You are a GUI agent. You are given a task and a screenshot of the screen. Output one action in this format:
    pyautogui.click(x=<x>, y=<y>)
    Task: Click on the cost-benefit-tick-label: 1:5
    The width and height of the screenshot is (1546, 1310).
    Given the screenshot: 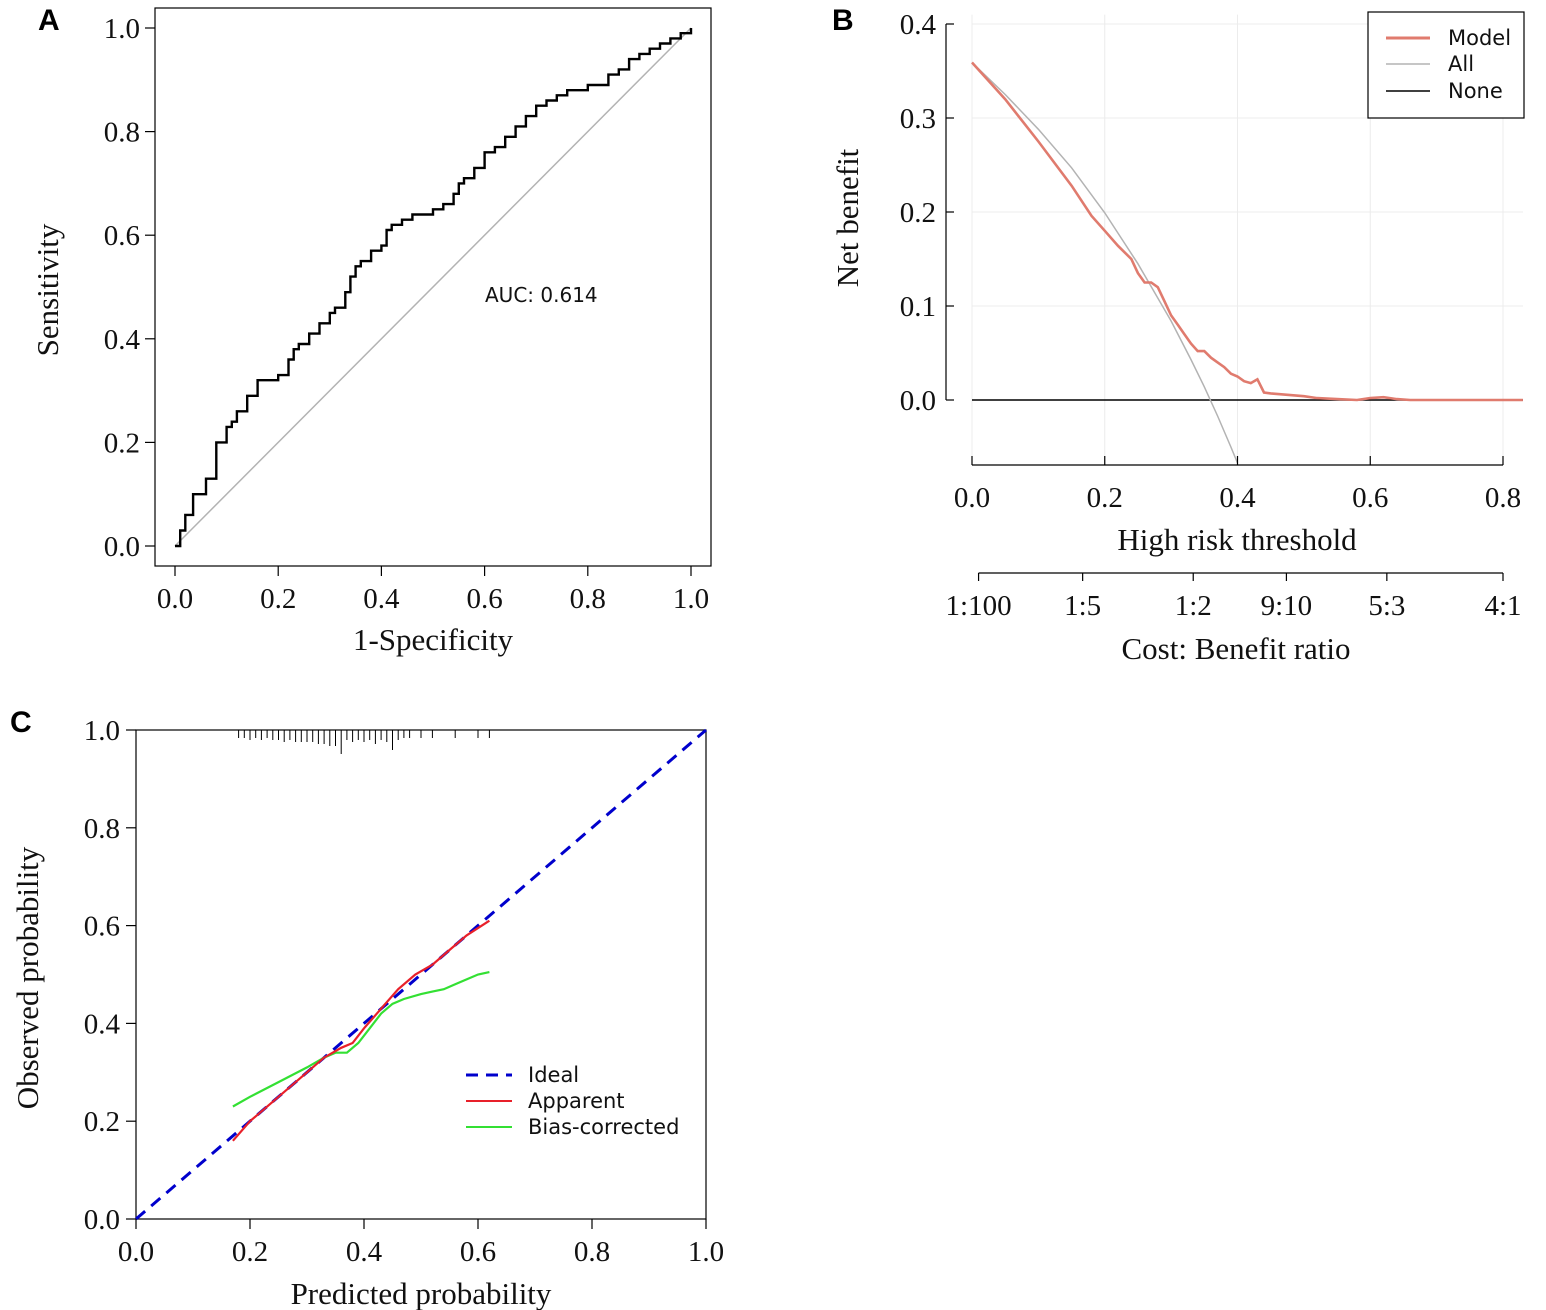 What is the action you would take?
    pyautogui.click(x=1082, y=606)
    